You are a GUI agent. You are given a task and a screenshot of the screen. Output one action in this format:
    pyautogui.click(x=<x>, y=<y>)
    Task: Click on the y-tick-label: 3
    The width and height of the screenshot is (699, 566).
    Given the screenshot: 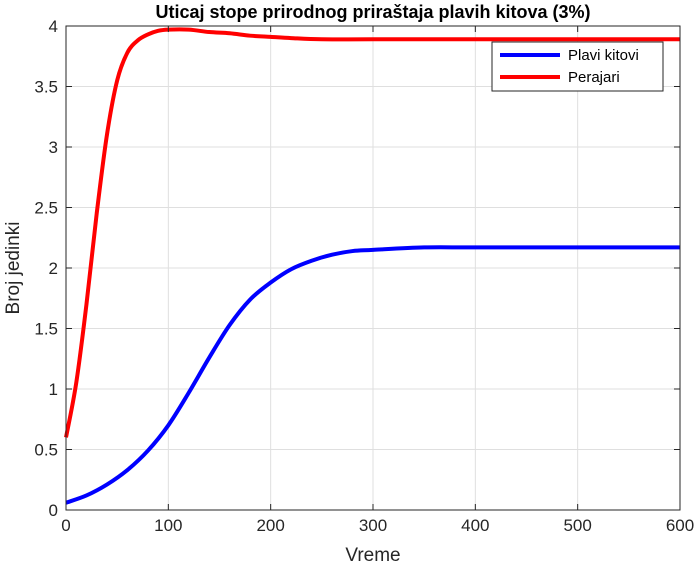 What is the action you would take?
    pyautogui.click(x=53, y=147)
    